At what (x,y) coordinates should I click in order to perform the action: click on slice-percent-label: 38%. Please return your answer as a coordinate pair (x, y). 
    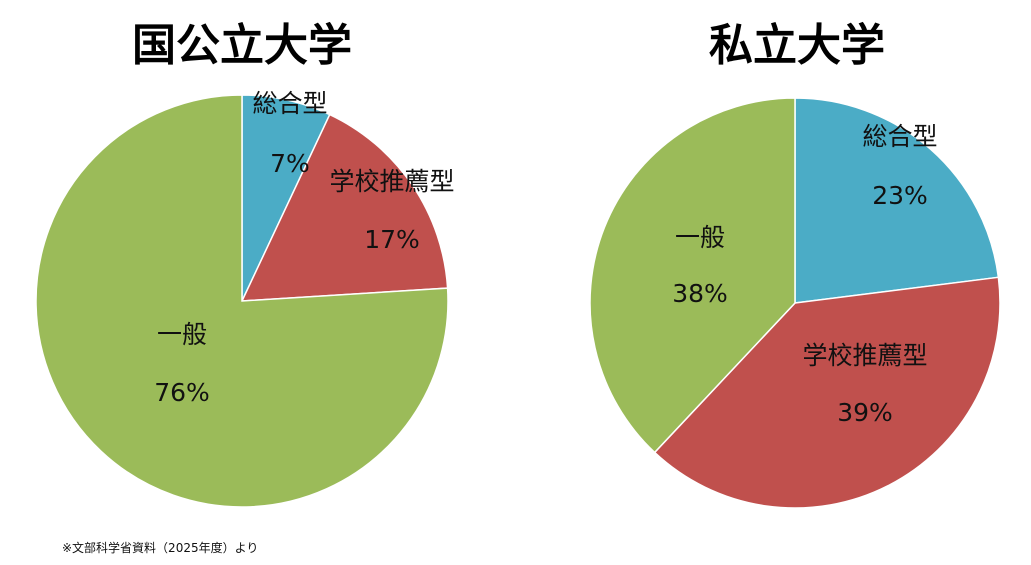
    Looking at the image, I should click on (700, 293).